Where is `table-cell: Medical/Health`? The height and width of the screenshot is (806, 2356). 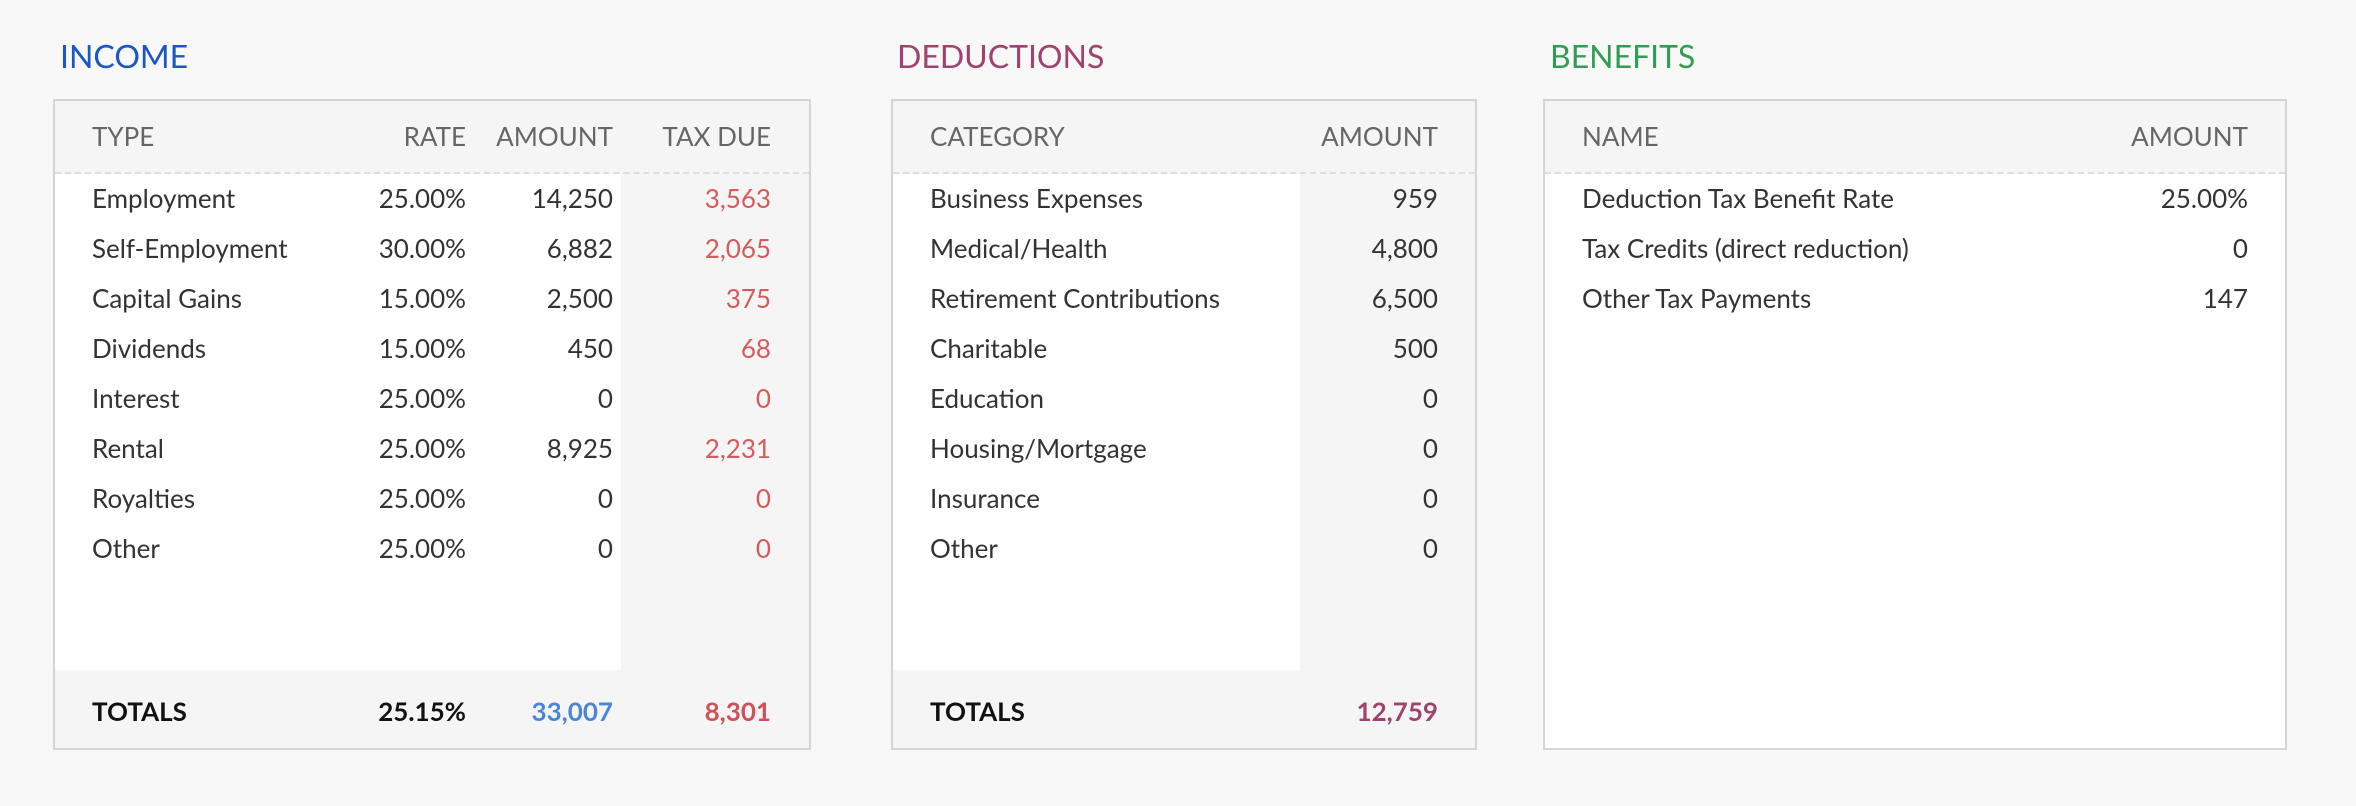 table-cell: Medical/Health is located at coordinates (1019, 248).